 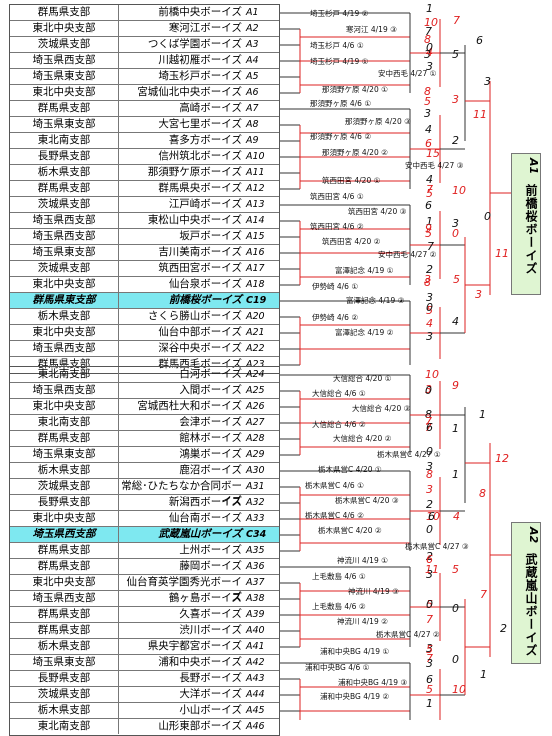 What do you see at coordinates (64, 92) in the screenshot?
I see `branch-name: 東北中央支部` at bounding box center [64, 92].